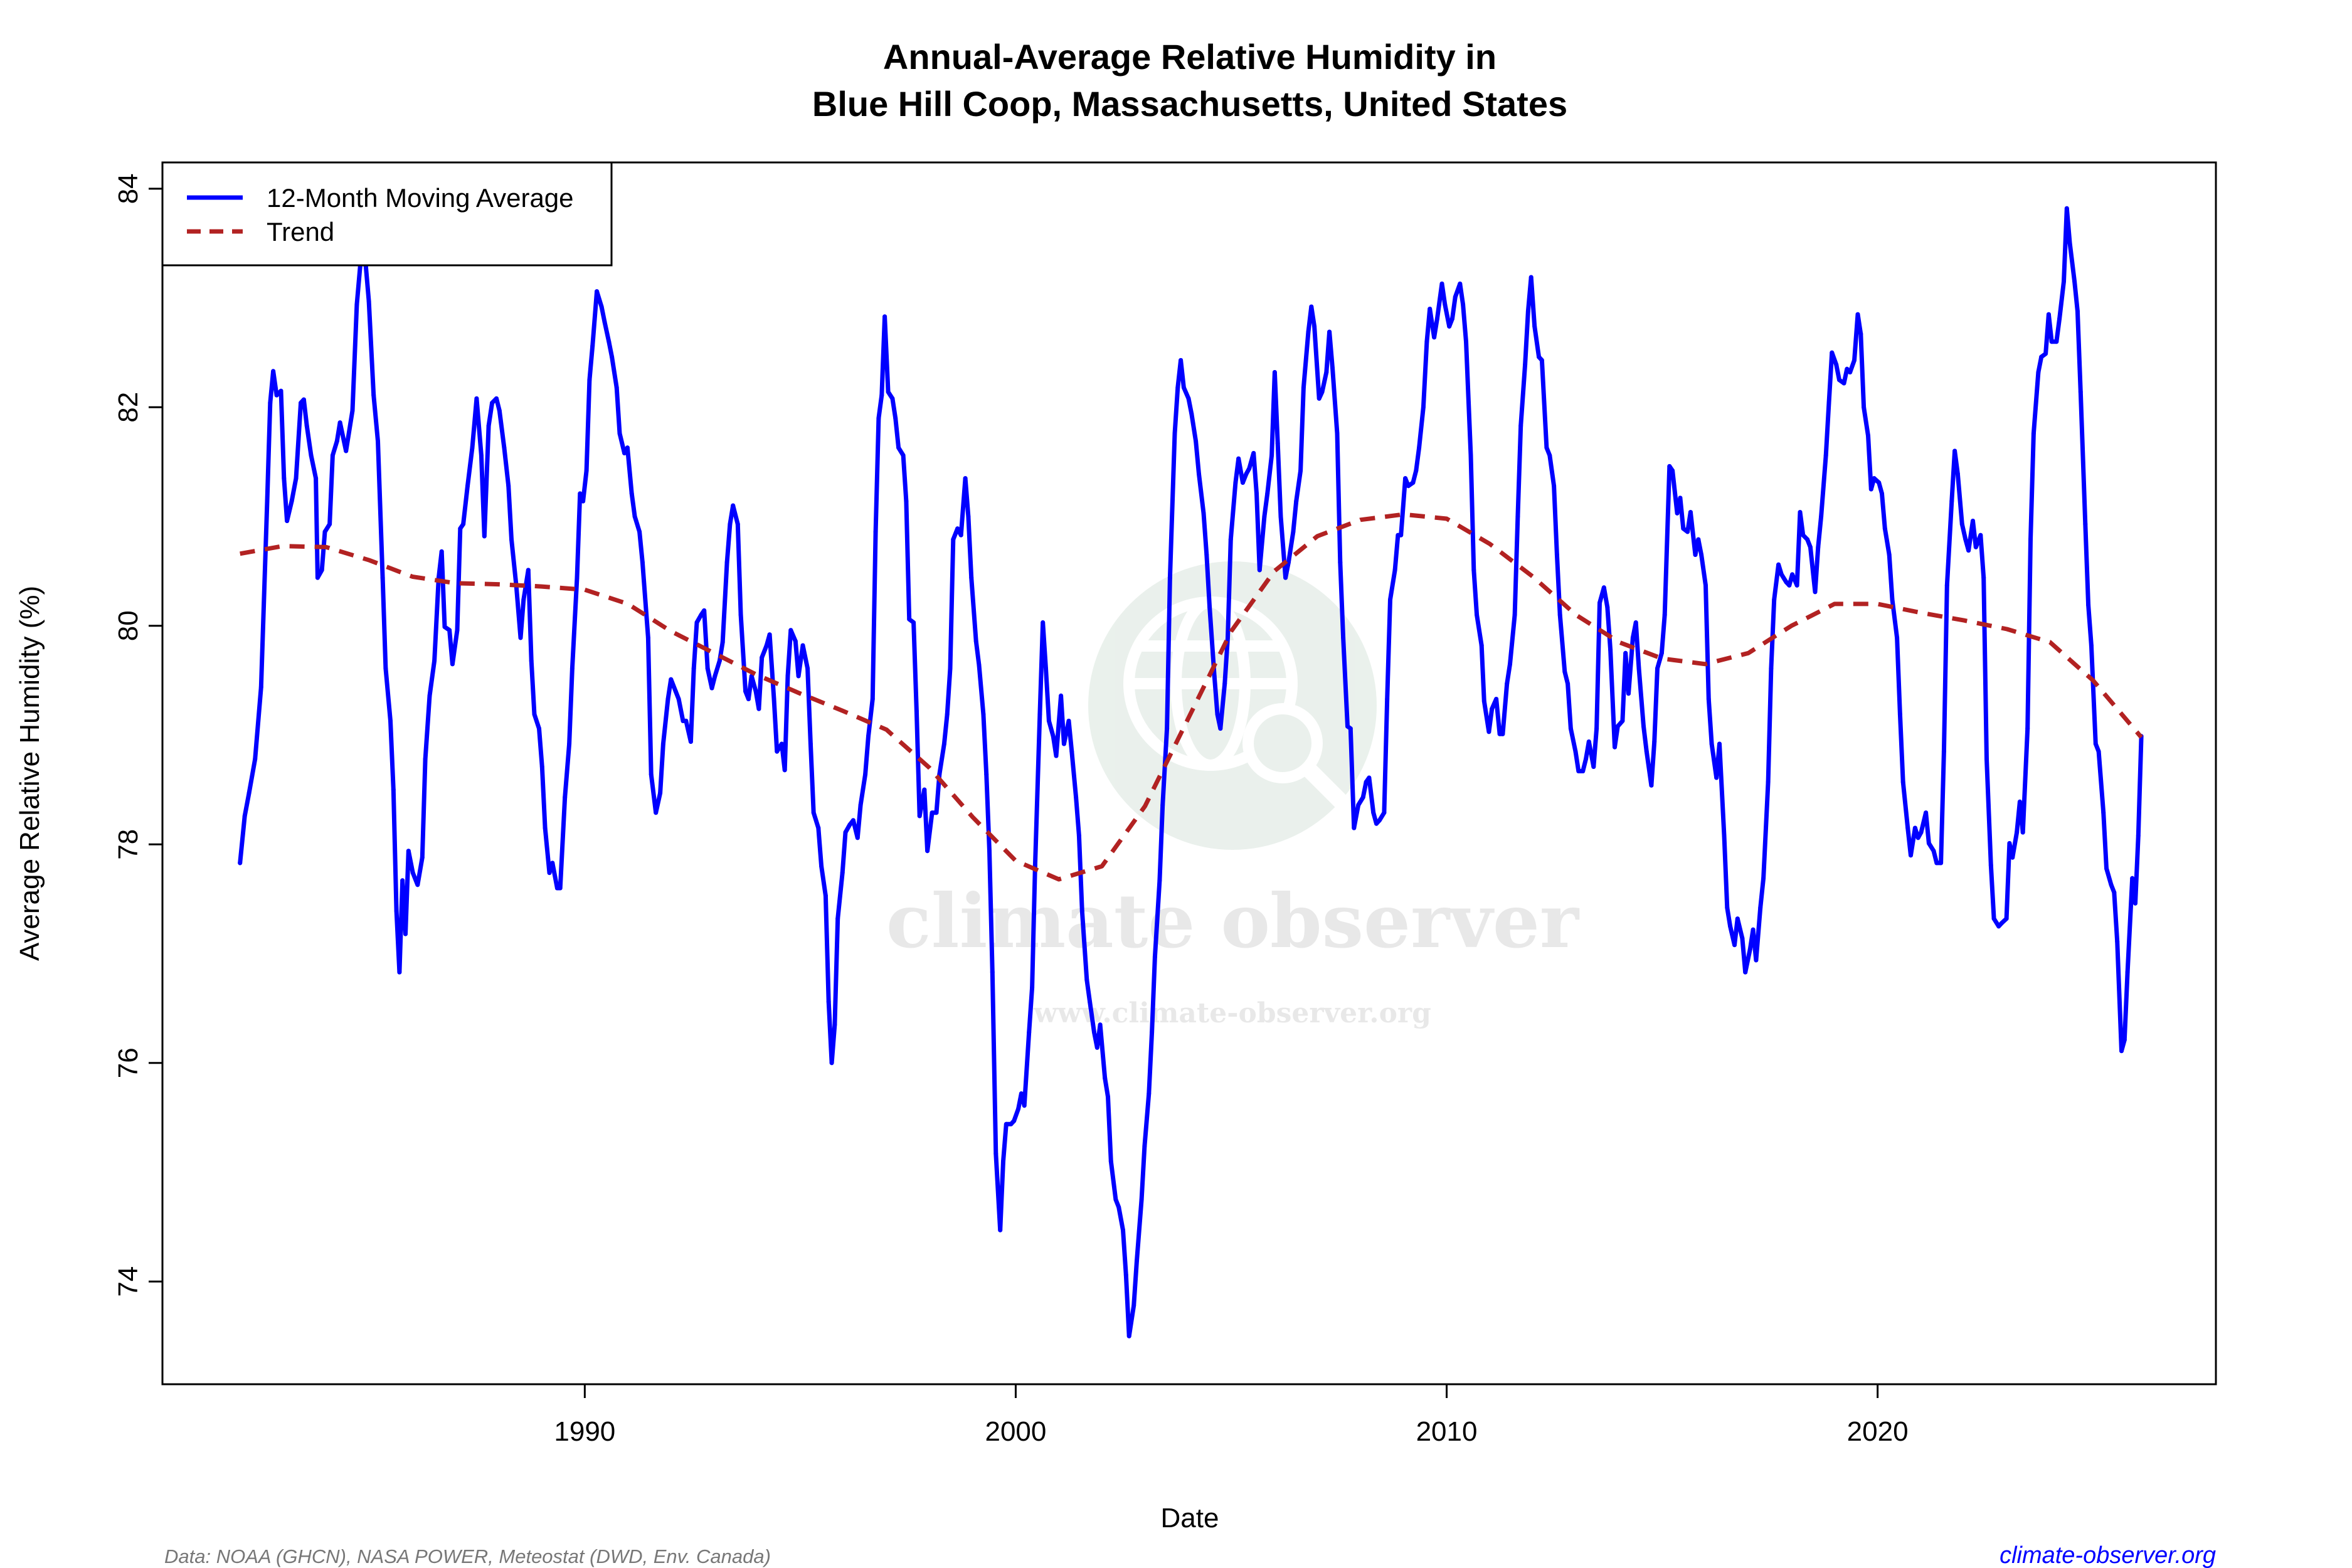 Image resolution: width=2352 pixels, height=1568 pixels. Describe the element at coordinates (1231, 1415) in the screenshot. I see `x-axis: 1990 2000 2010 2020` at that location.